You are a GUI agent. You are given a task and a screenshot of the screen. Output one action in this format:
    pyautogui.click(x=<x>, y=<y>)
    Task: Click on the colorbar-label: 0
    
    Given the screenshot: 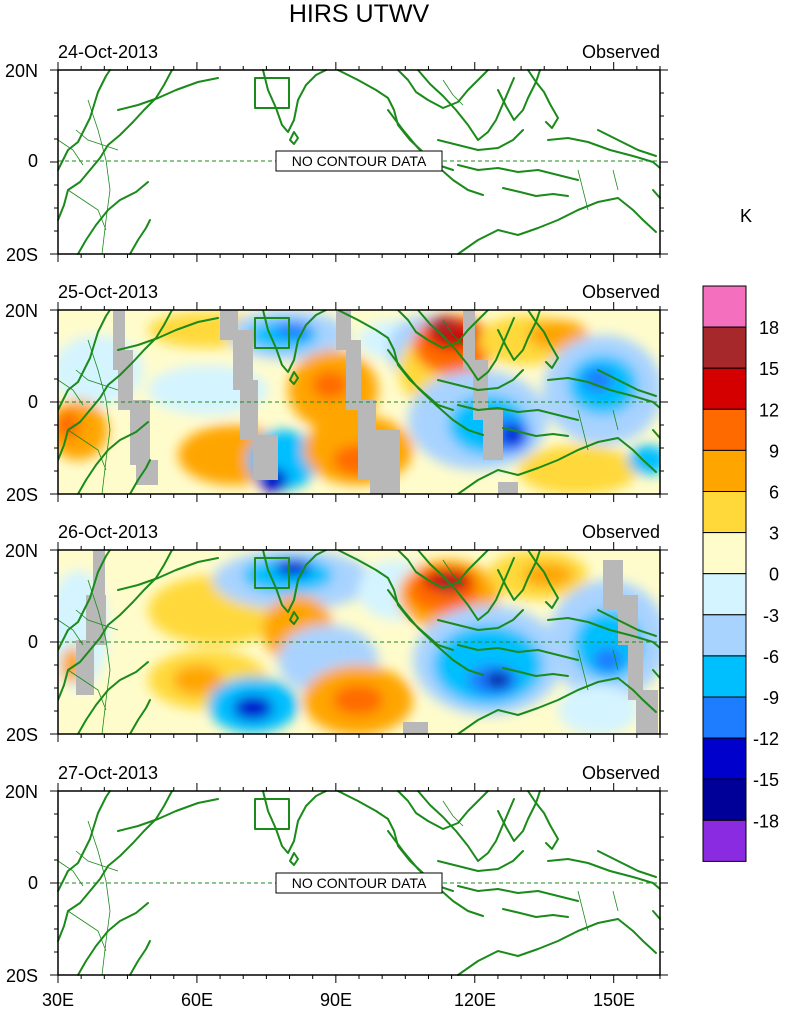 What is the action you would take?
    pyautogui.click(x=774, y=575)
    